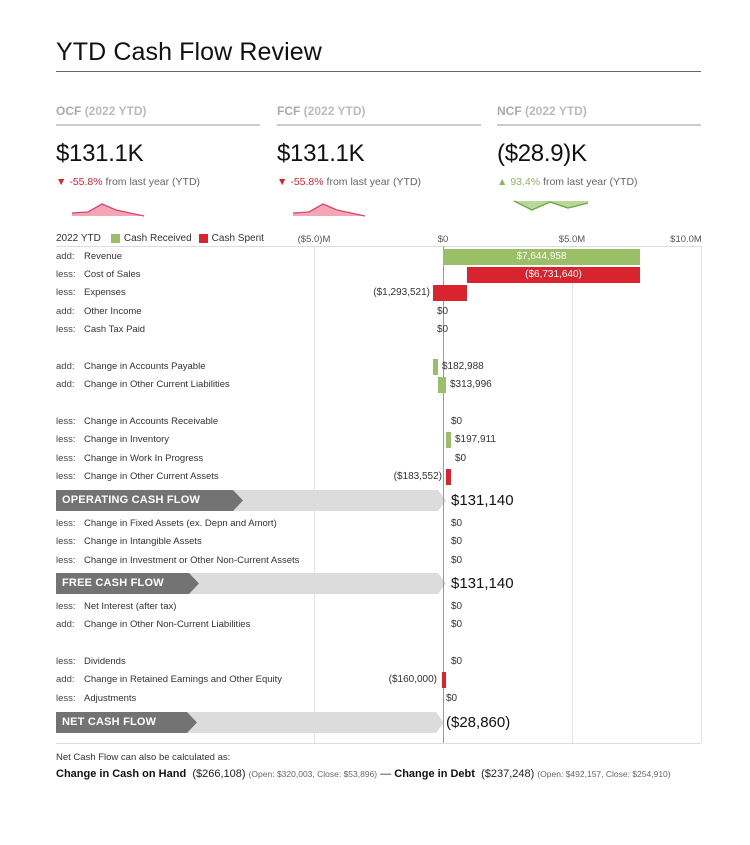 Image resolution: width=750 pixels, height=845 pixels. Describe the element at coordinates (91, 292) in the screenshot. I see `row-expenses: less: Expenses` at that location.